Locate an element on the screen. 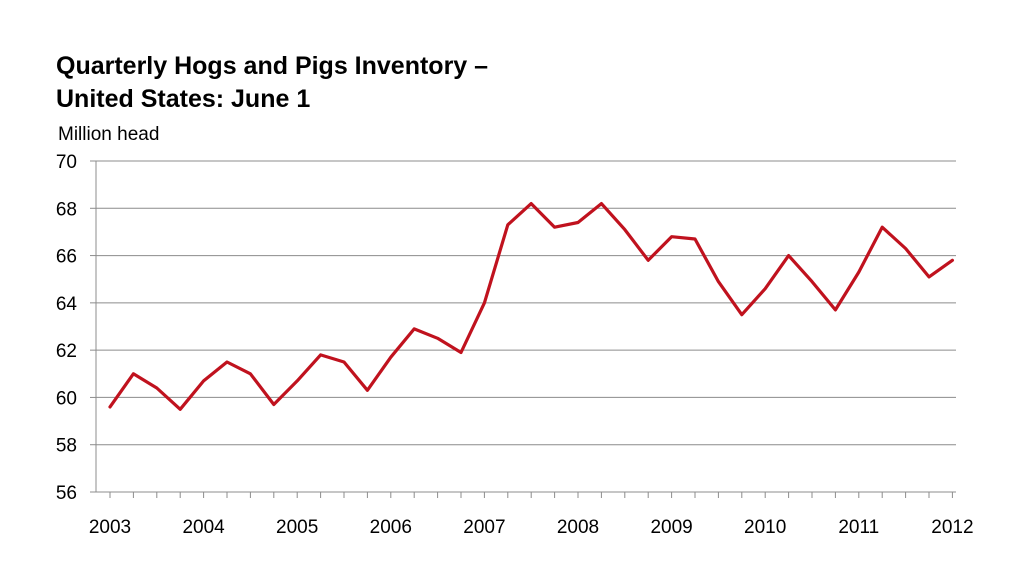 This screenshot has width=1024, height=587. y-tick-label-62: 62 is located at coordinates (66, 351).